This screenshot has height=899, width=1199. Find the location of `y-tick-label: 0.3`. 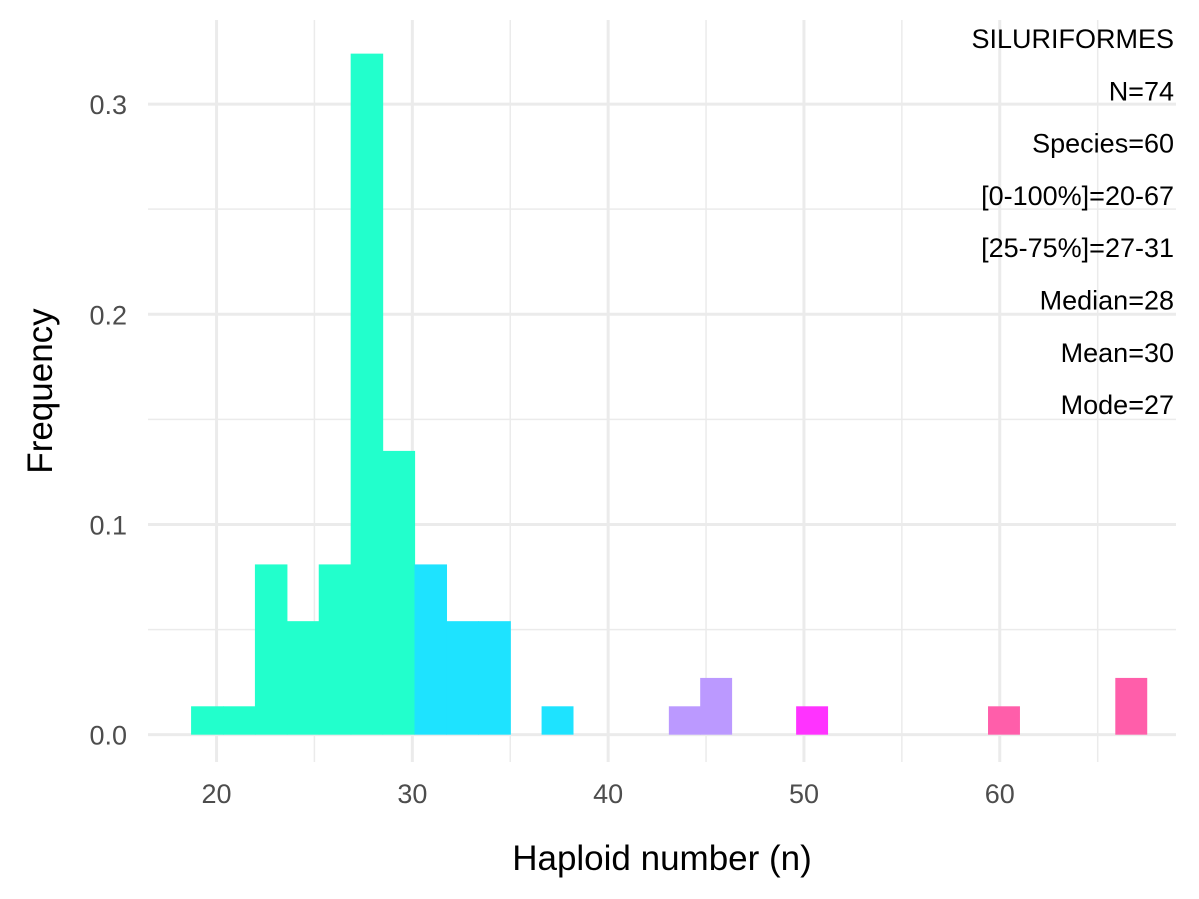

y-tick-label: 0.3 is located at coordinates (108, 105).